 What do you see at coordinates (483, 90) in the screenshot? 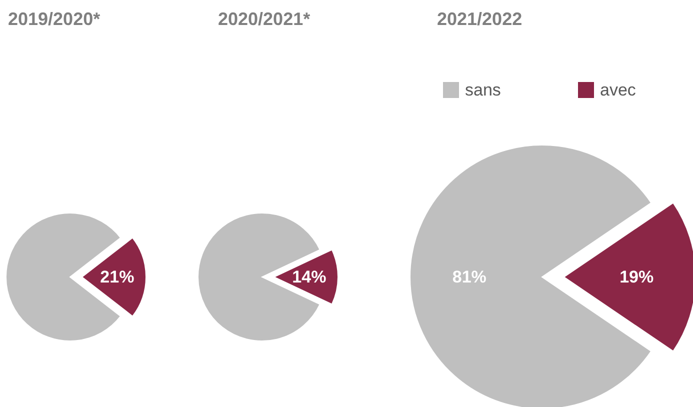
I see `legend-label: sans` at bounding box center [483, 90].